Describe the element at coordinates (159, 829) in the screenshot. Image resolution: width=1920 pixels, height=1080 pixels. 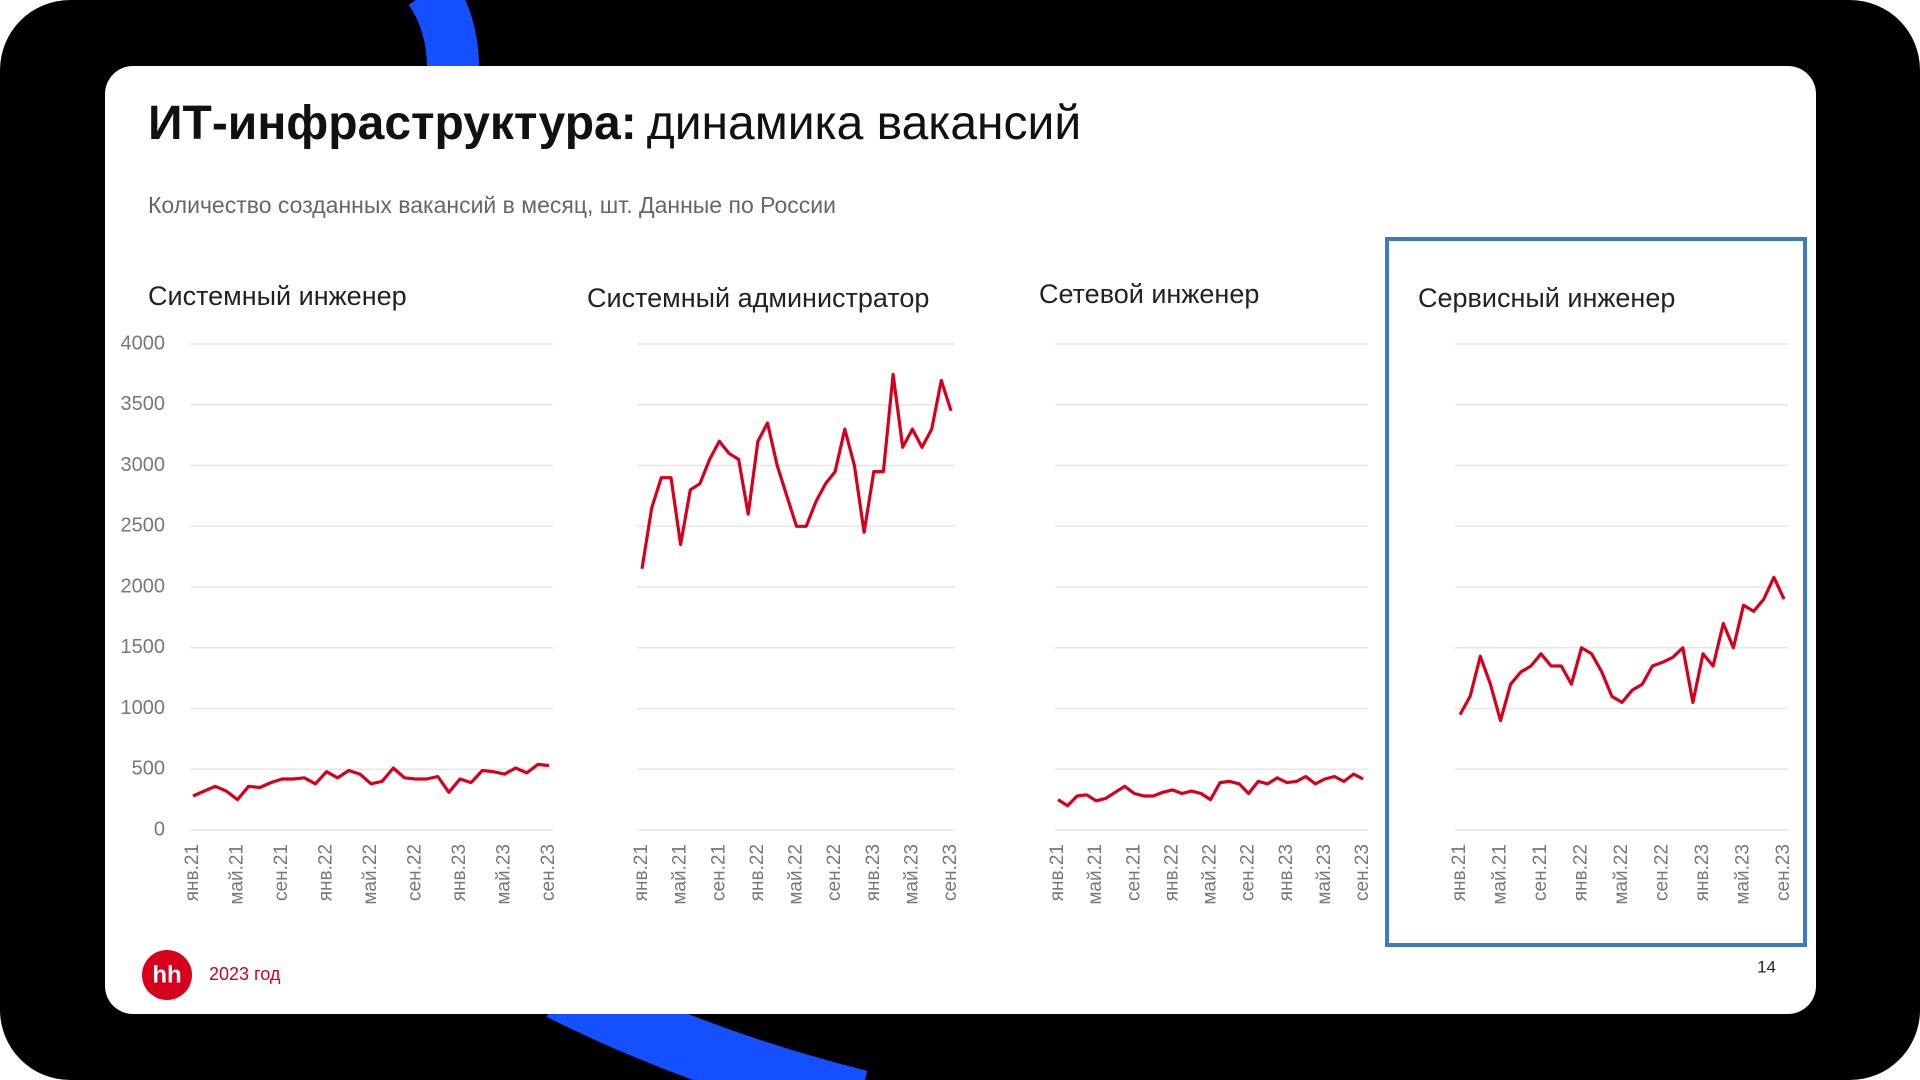
I see `y-tick-label: 0` at that location.